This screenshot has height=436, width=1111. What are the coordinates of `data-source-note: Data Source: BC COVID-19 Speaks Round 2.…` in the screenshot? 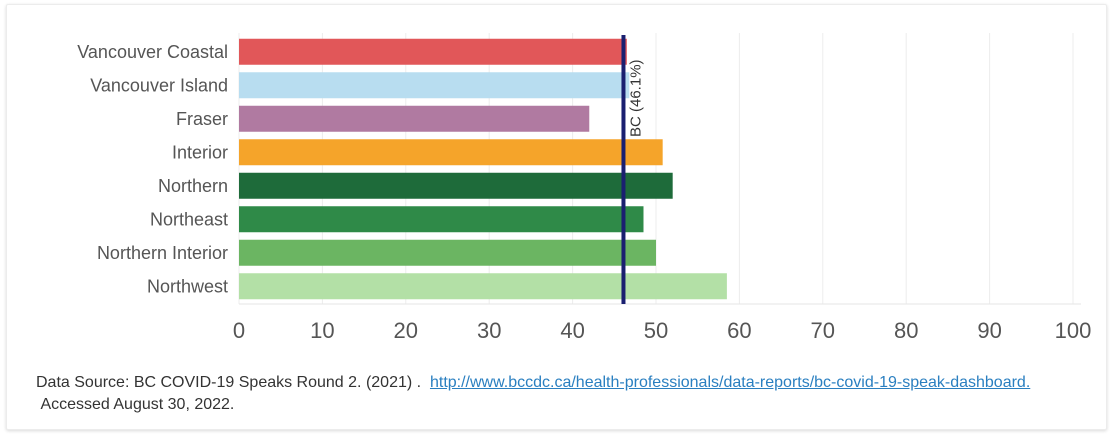 It's located at (556, 394).